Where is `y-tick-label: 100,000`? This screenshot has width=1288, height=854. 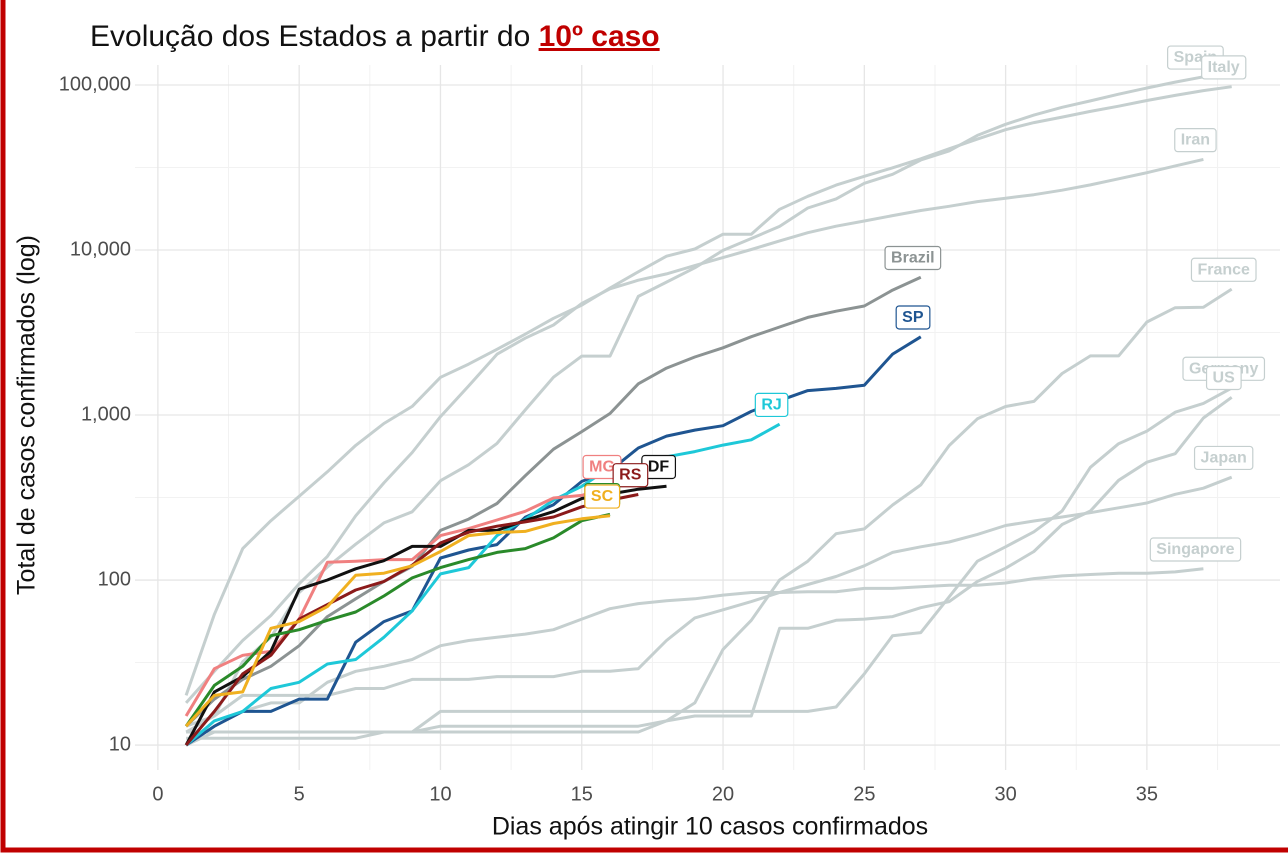
y-tick-label: 100,000 is located at coordinates (95, 84).